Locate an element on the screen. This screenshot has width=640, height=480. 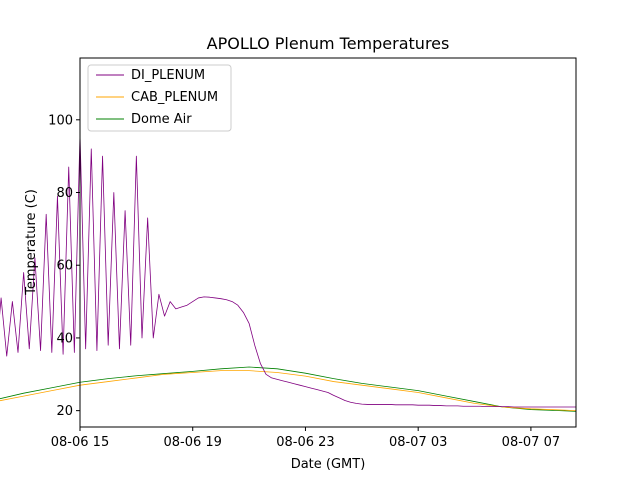
x-tick-label: 08-06 23 is located at coordinates (305, 442).